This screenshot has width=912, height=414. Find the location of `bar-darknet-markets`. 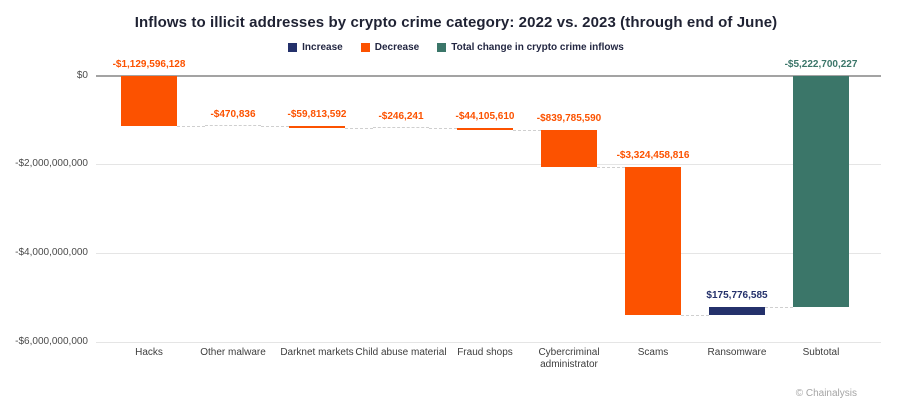

bar-darknet-markets is located at coordinates (317, 127).